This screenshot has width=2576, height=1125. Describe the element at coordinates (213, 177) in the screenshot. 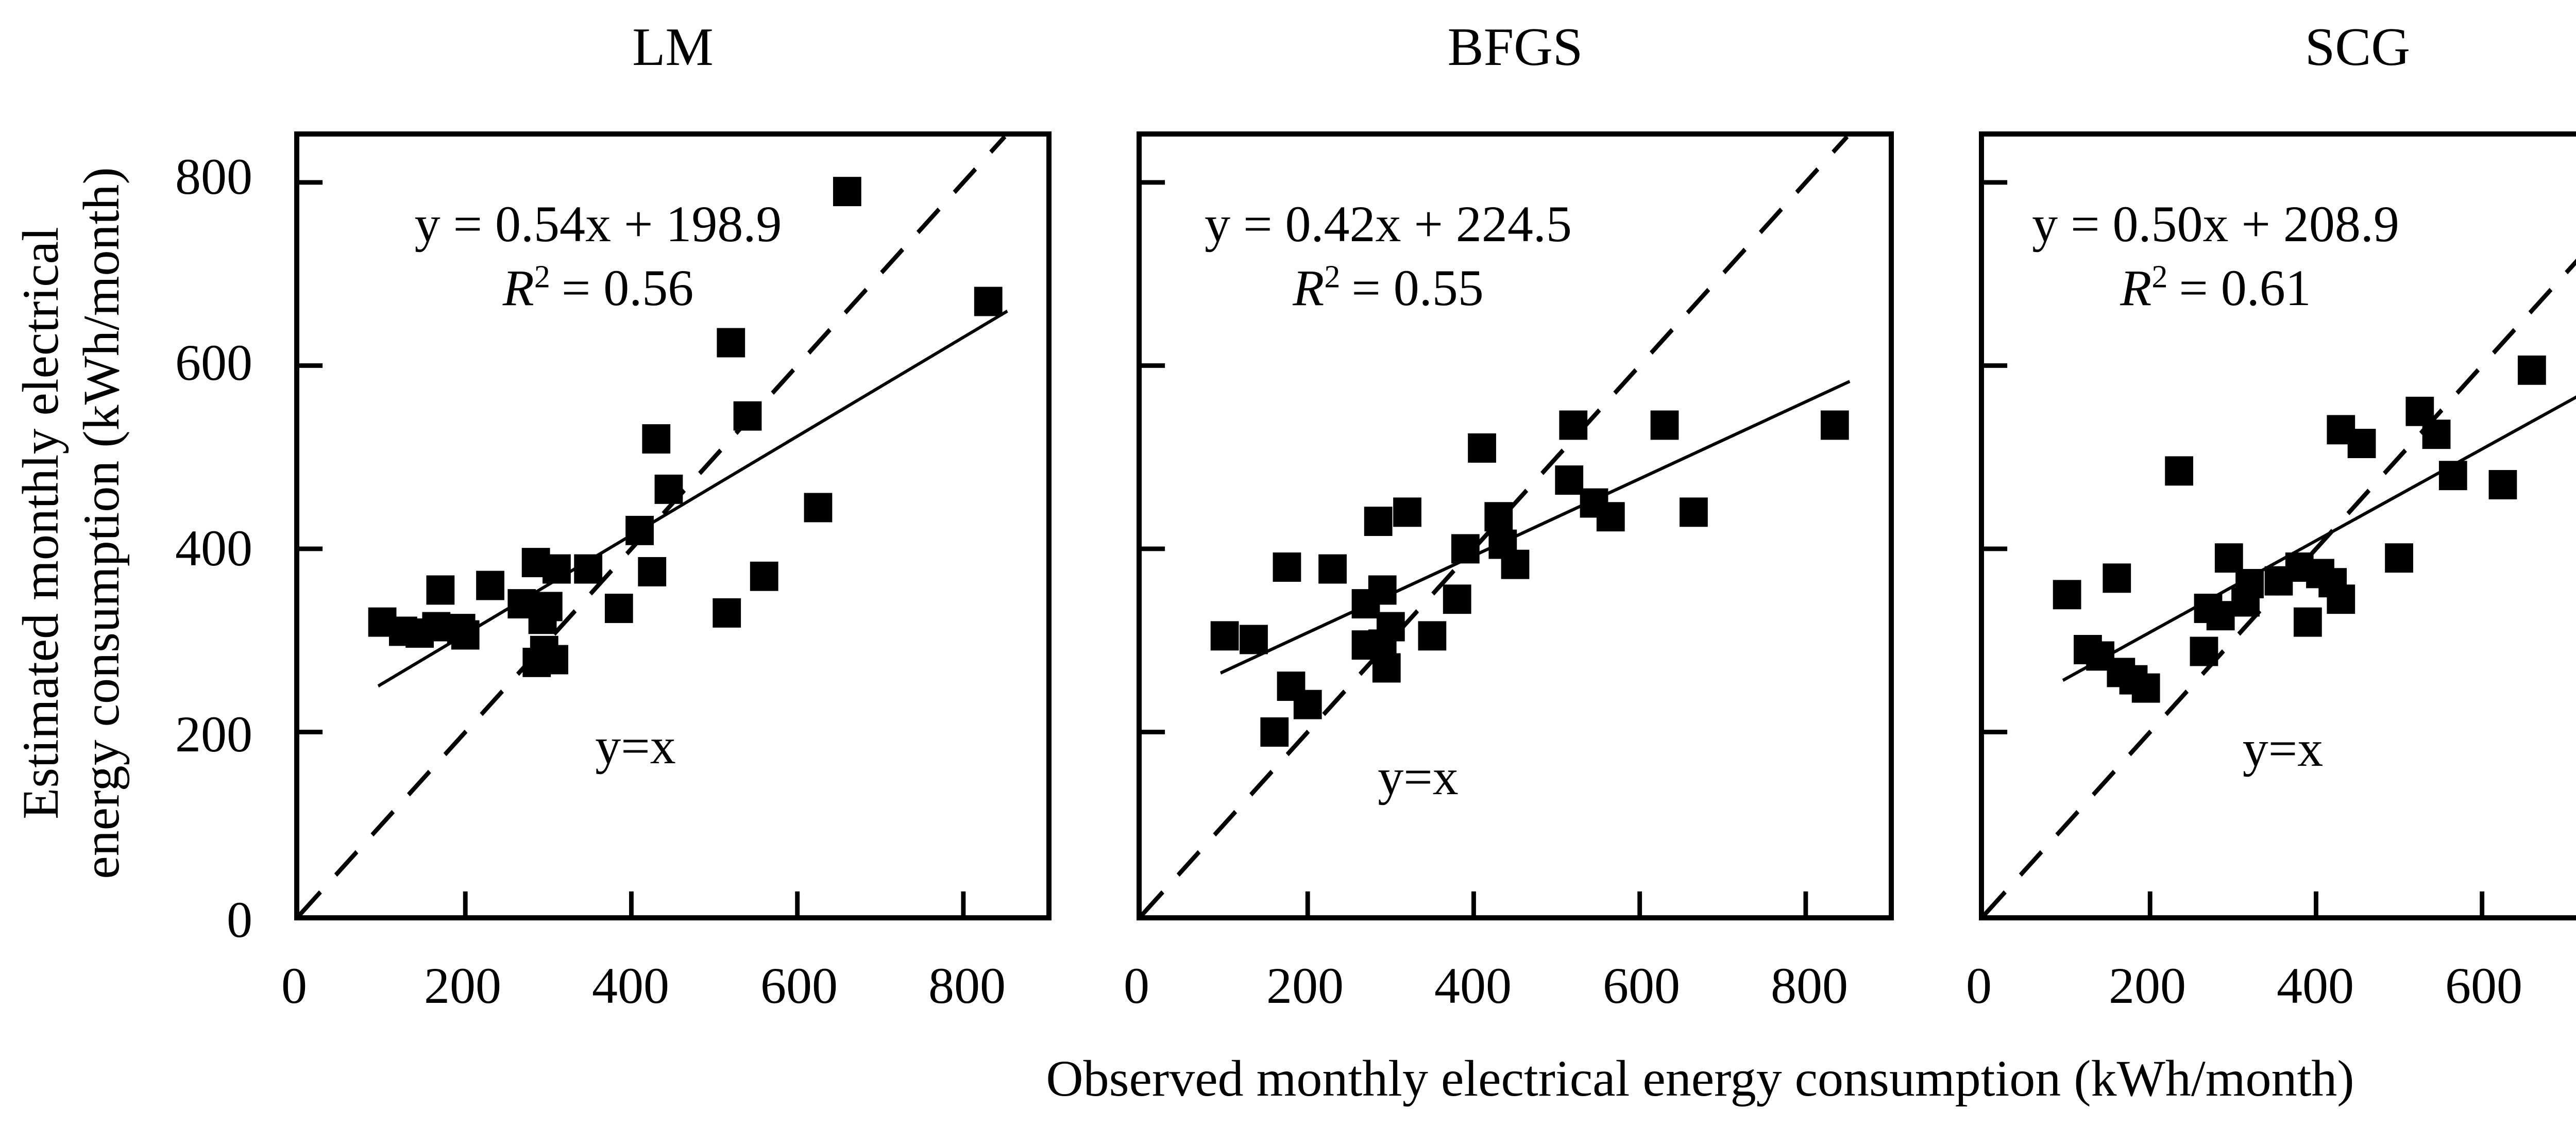

I see `y-tick-800: 800` at that location.